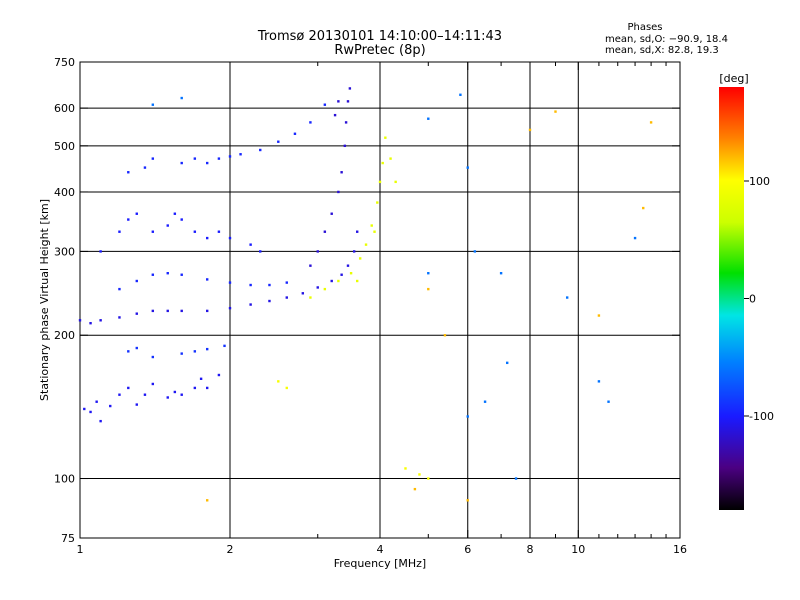 The height and width of the screenshot is (600, 800). What do you see at coordinates (759, 299) in the screenshot?
I see `colorbar-ticks: 100 0 -100` at bounding box center [759, 299].